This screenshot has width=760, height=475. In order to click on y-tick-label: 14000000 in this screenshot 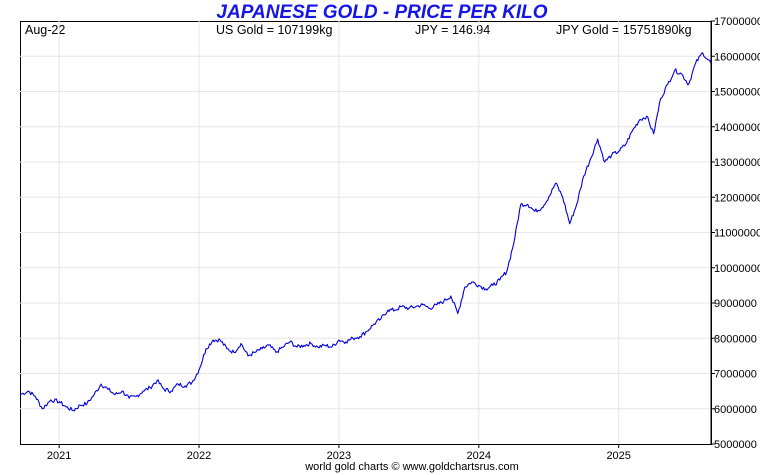, I will do `click(737, 128)`.